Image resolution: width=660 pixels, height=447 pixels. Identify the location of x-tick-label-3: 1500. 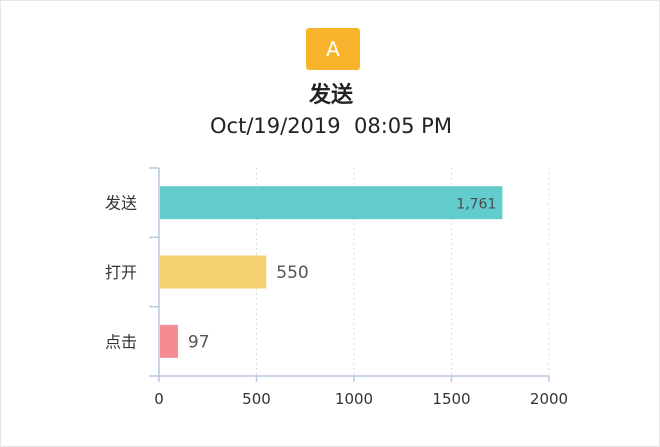
(451, 399).